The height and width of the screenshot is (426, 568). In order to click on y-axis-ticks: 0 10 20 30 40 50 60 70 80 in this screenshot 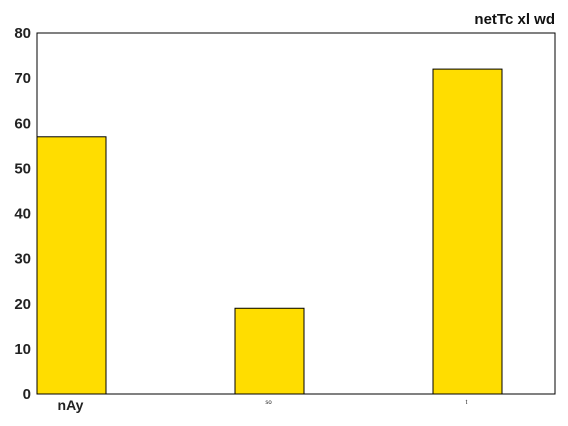, I will do `click(22, 214)`.